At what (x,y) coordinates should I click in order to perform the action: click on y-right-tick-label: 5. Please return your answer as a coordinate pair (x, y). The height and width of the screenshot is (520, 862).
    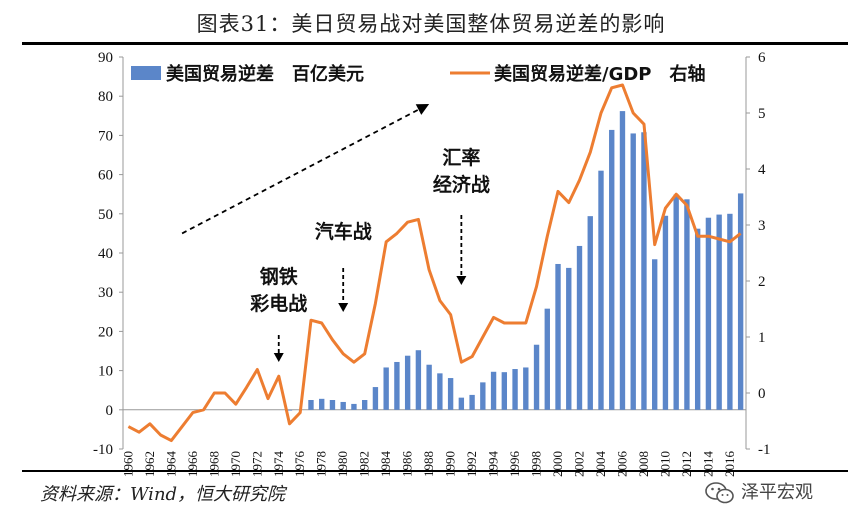
    Looking at the image, I should click on (762, 114).